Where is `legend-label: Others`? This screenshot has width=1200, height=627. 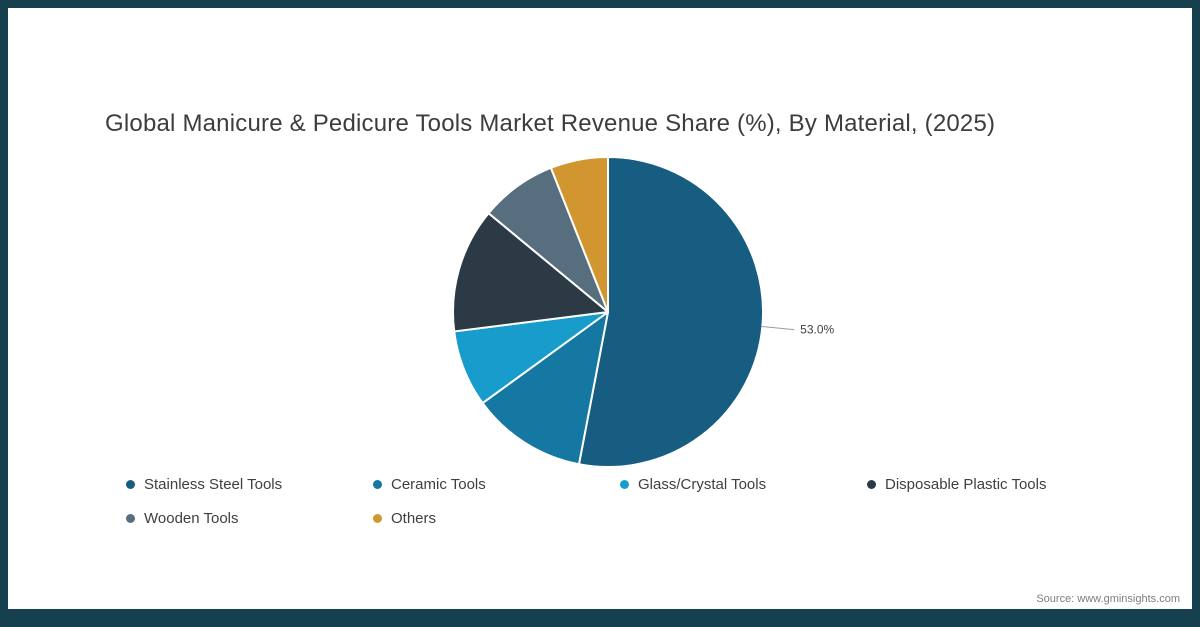
legend-label: Others is located at coordinates (414, 518).